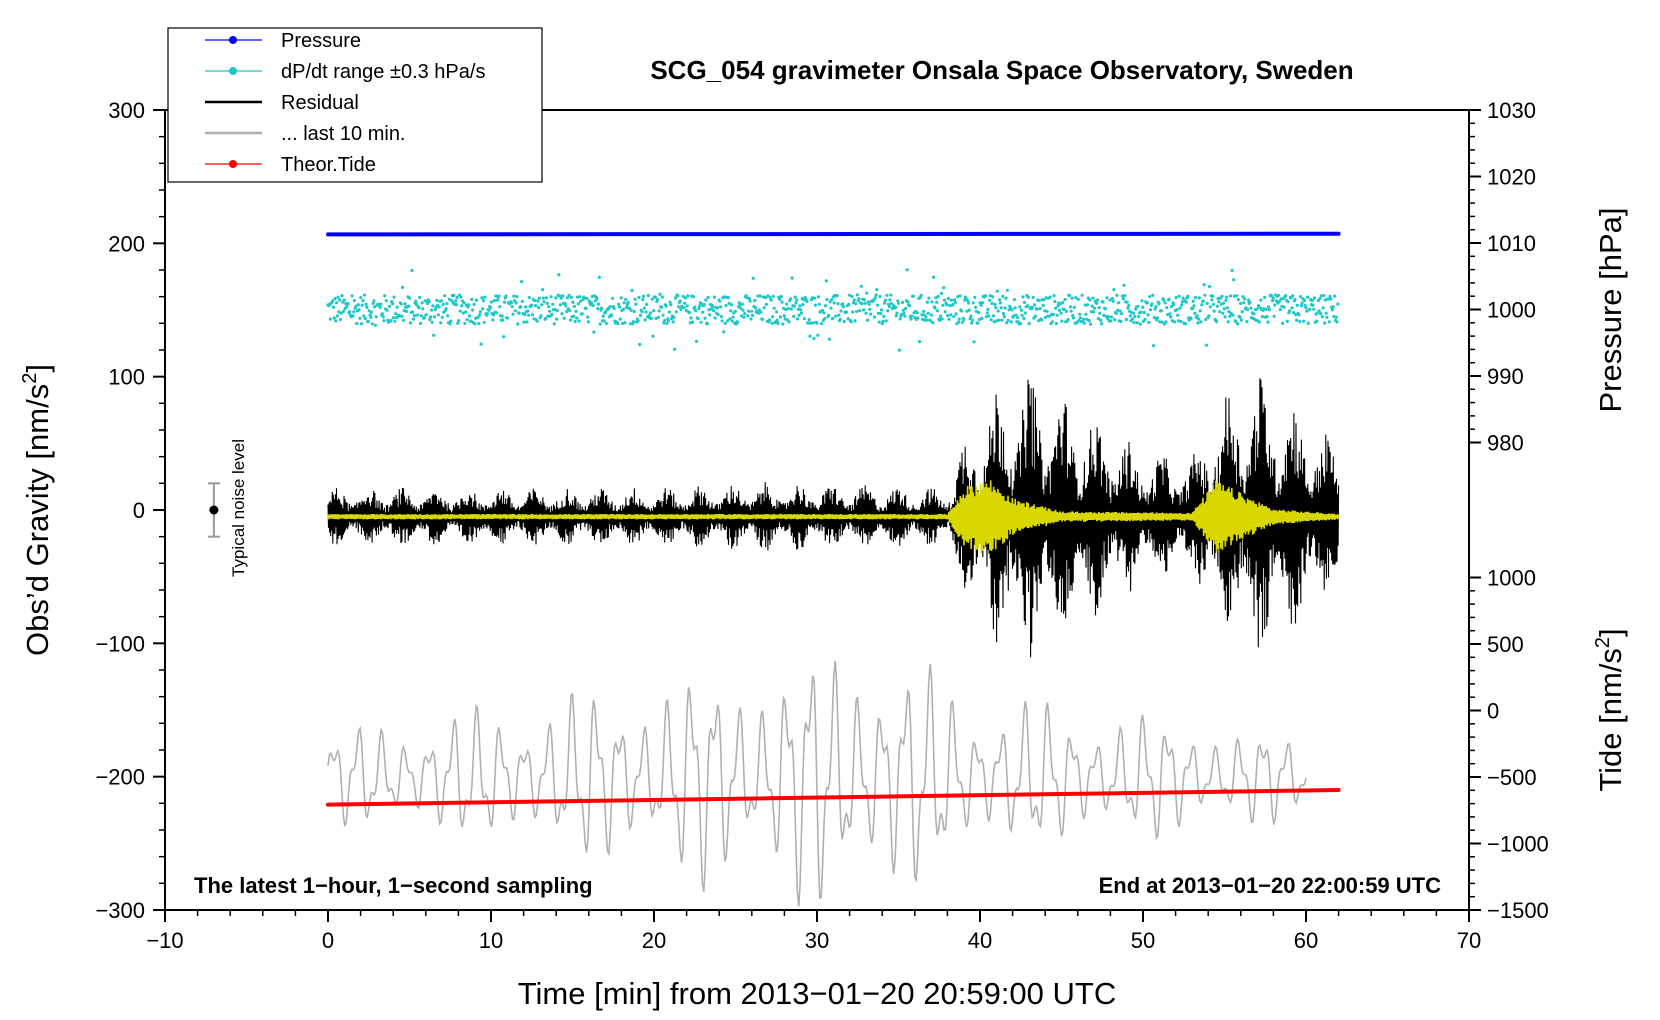 The height and width of the screenshot is (1020, 1660). I want to click on x-tick-label: 50, so click(1143, 940).